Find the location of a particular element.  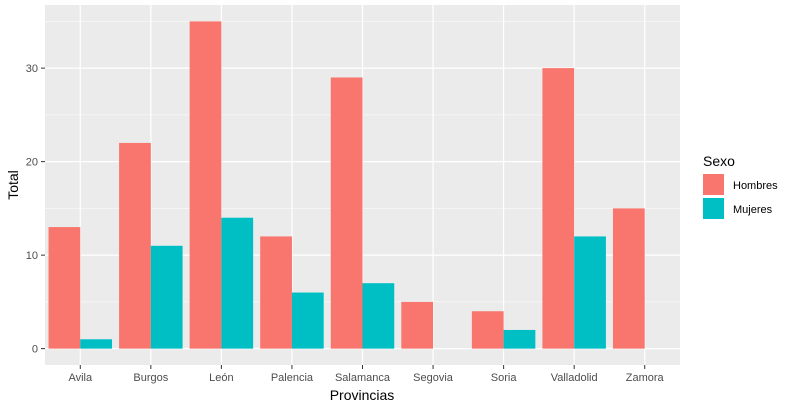

y-tick-label: 20 is located at coordinates (32, 163).